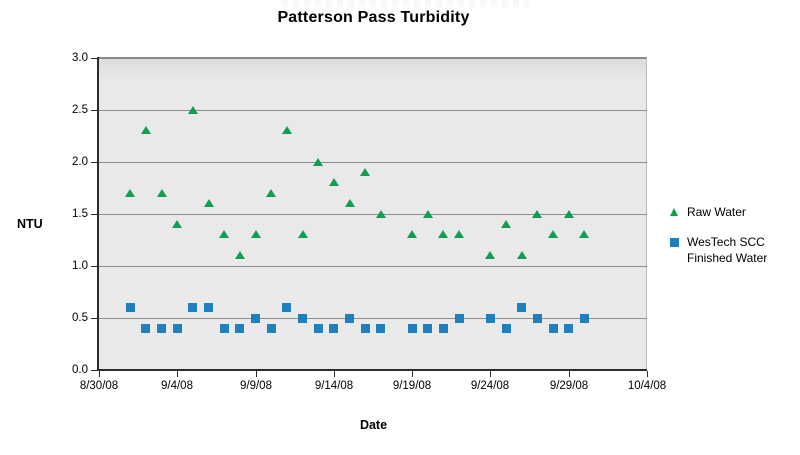 The width and height of the screenshot is (800, 455). What do you see at coordinates (373, 162) in the screenshot?
I see `gridline-y-2.0` at bounding box center [373, 162].